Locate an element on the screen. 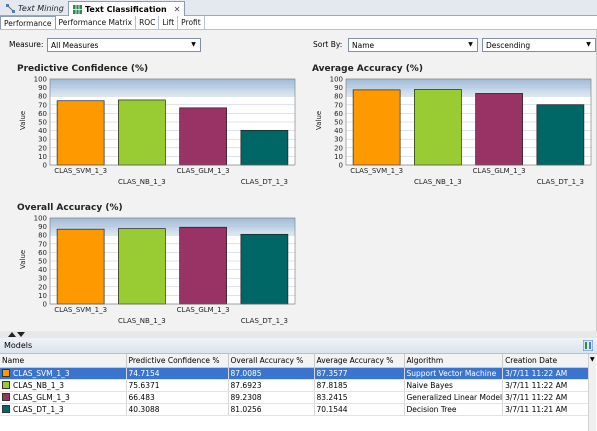 This screenshot has height=431, width=597. column-header-overall-accuracy: Overall Accuracy % is located at coordinates (271, 361).